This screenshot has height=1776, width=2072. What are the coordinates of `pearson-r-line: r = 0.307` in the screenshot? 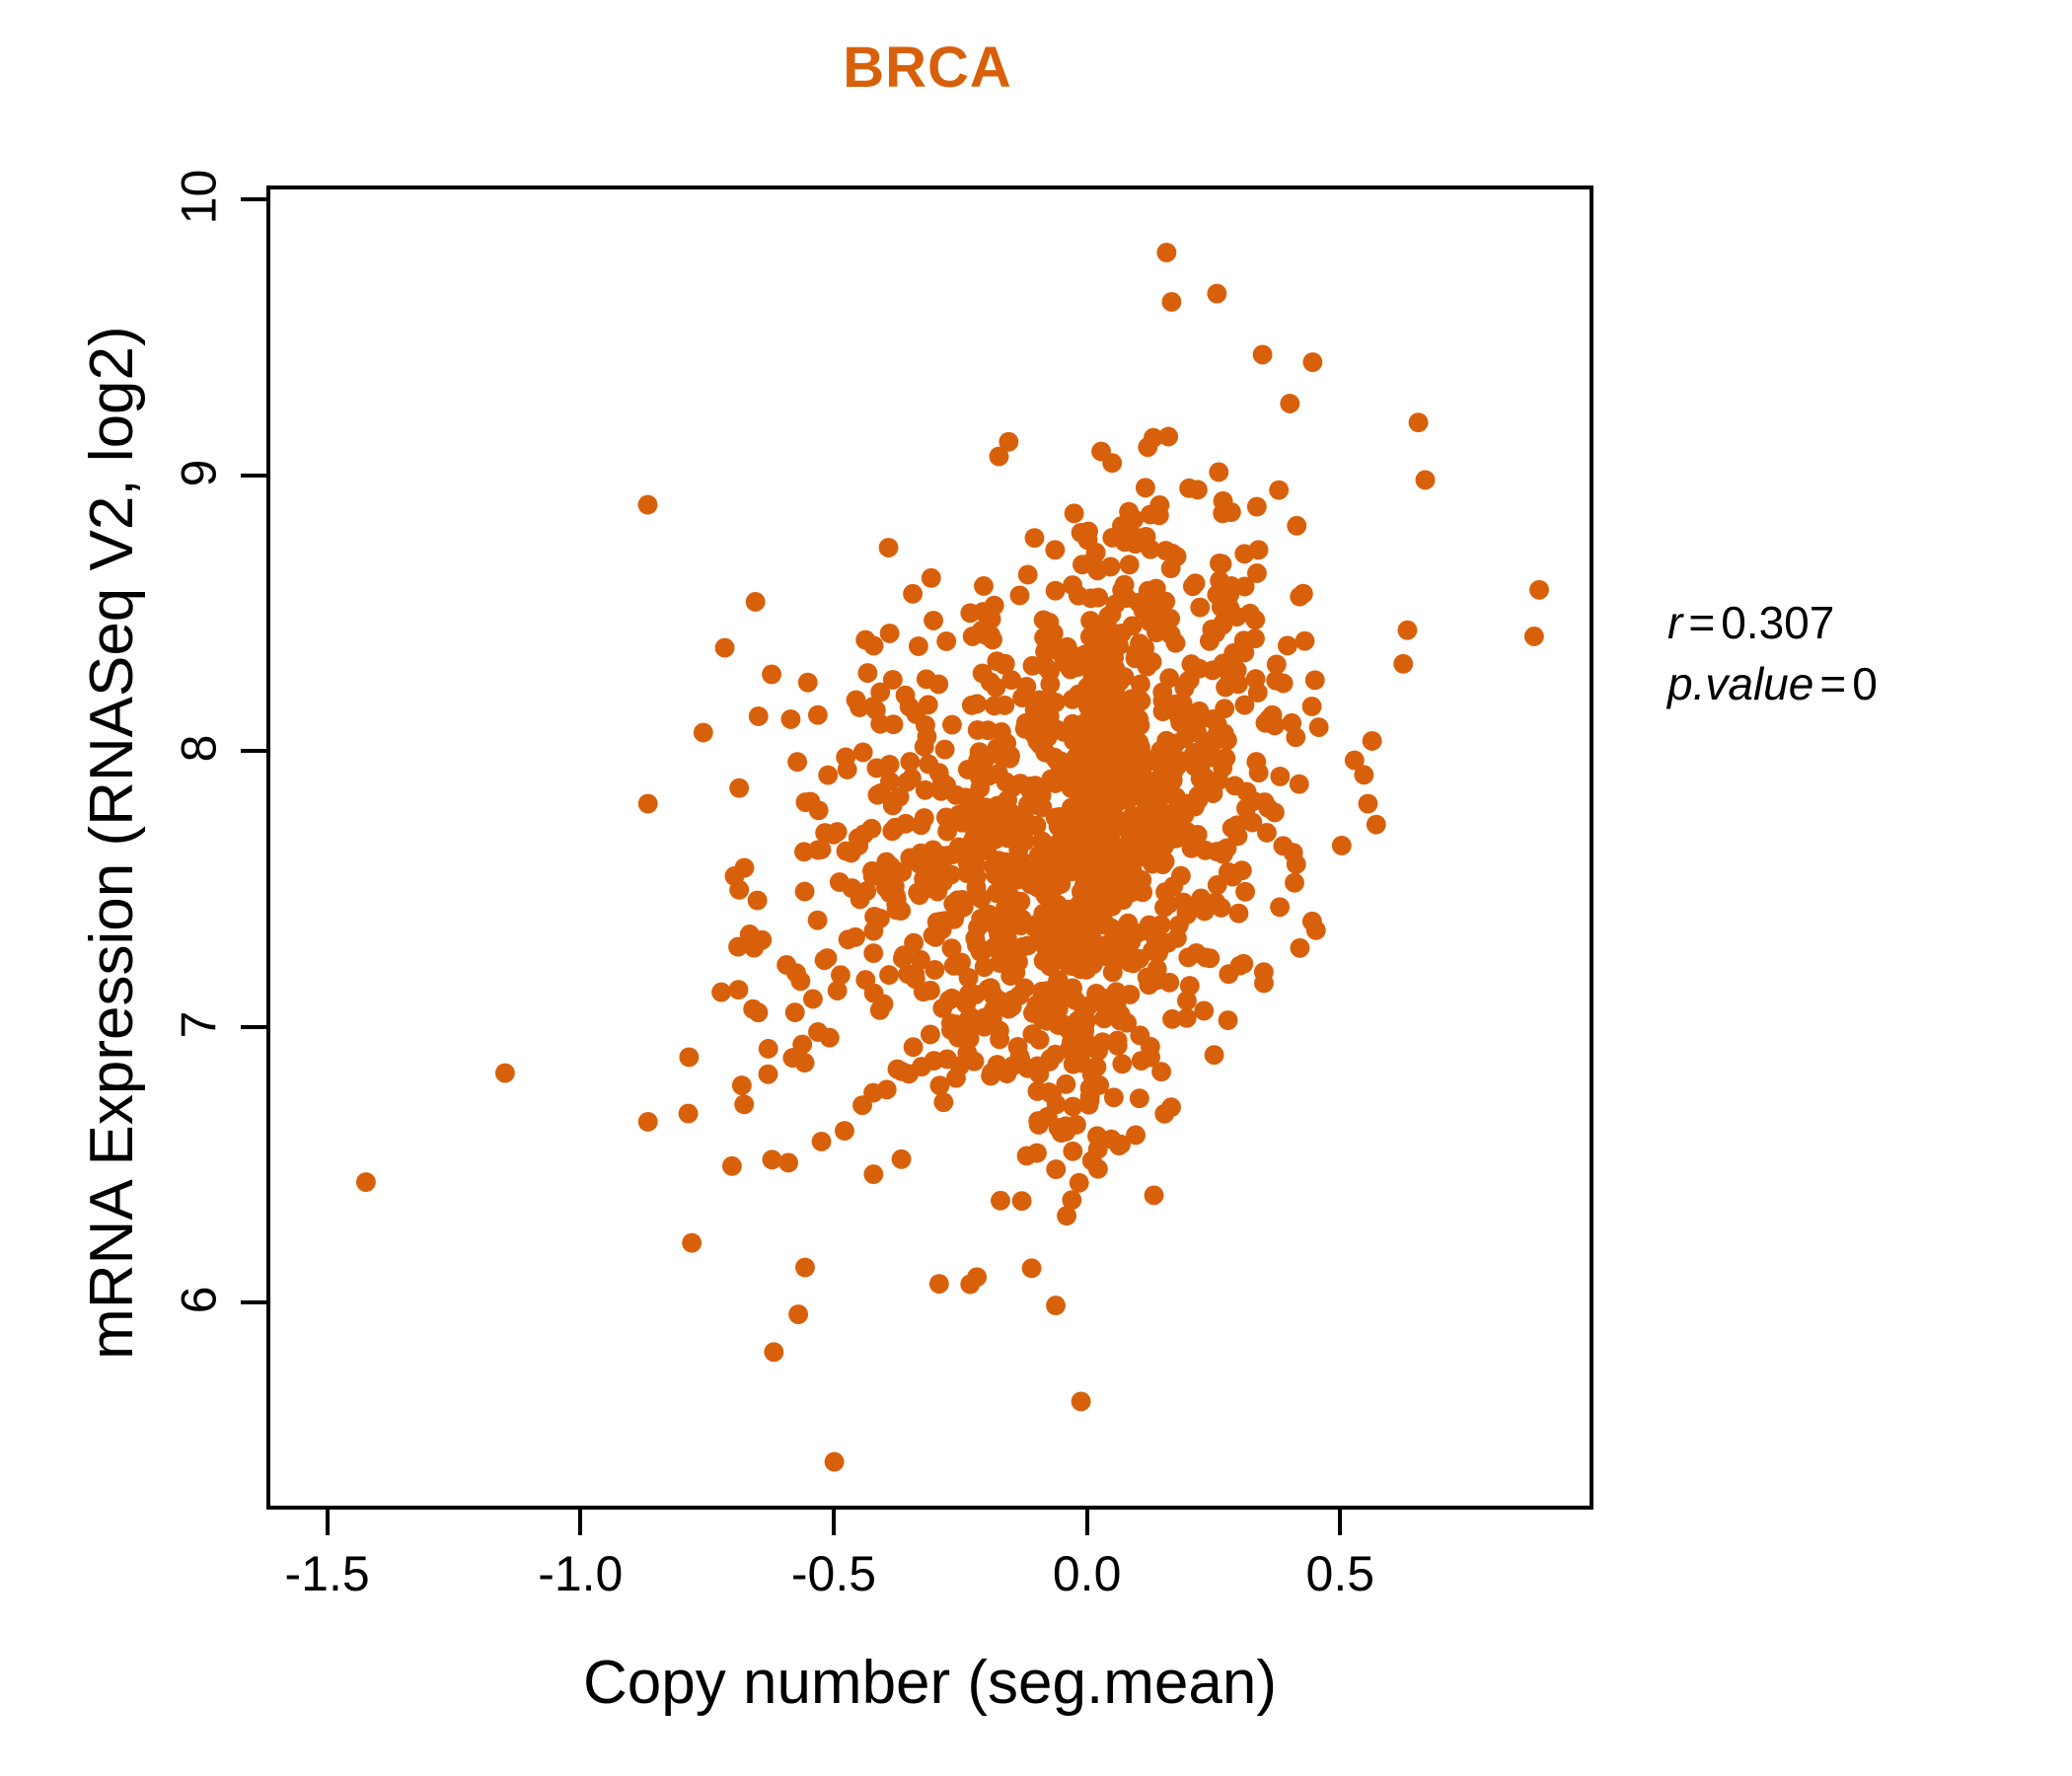 It's located at (1773, 622).